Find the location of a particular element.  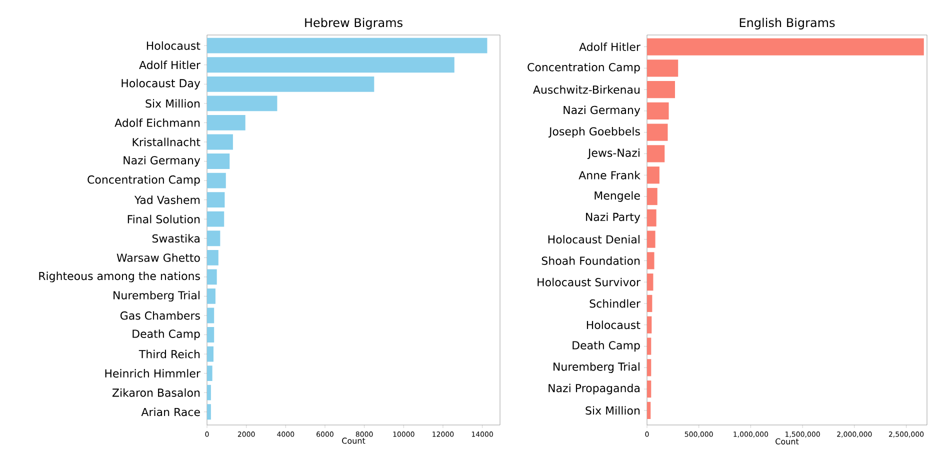

y-tick-label: Holocaust Survivor is located at coordinates (589, 282).